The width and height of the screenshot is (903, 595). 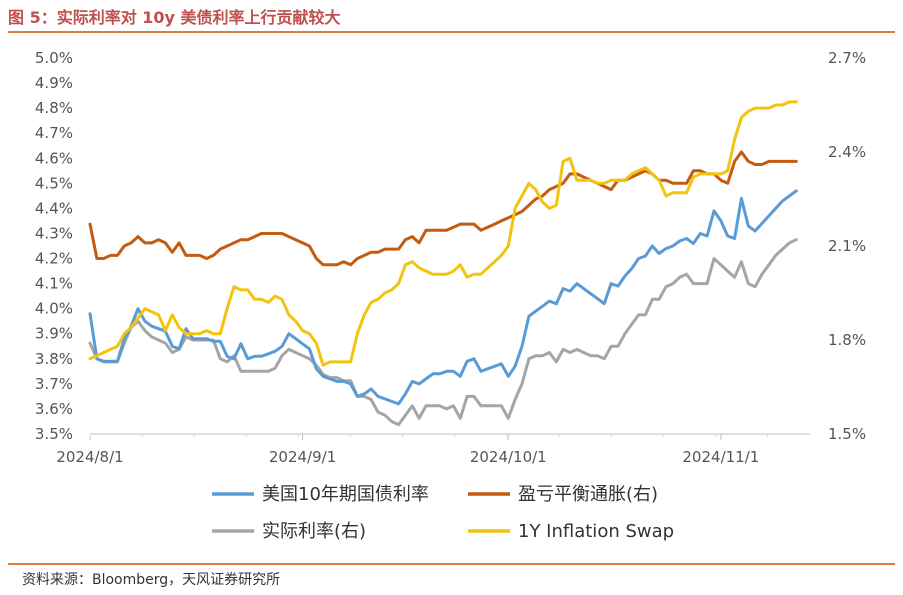 I want to click on left-tick-label: 4.0%, so click(x=54, y=309).